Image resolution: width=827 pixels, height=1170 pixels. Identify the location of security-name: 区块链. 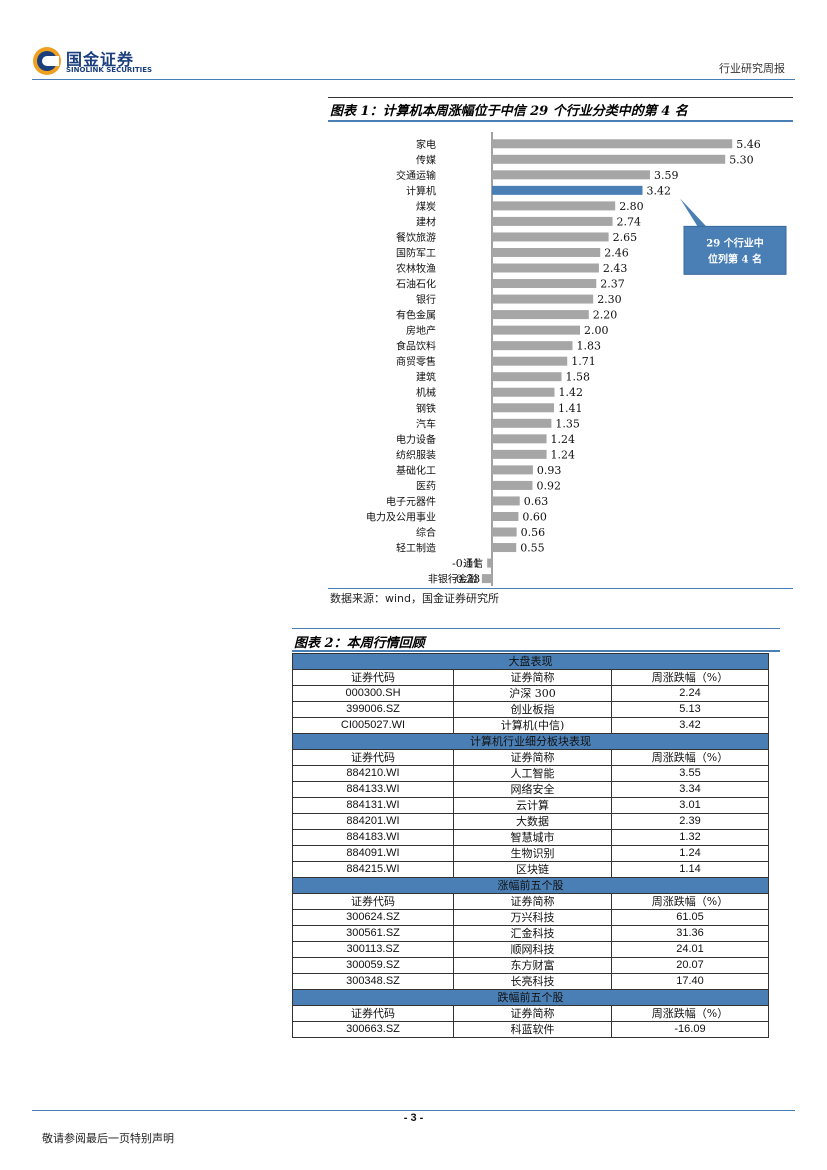
(532, 869).